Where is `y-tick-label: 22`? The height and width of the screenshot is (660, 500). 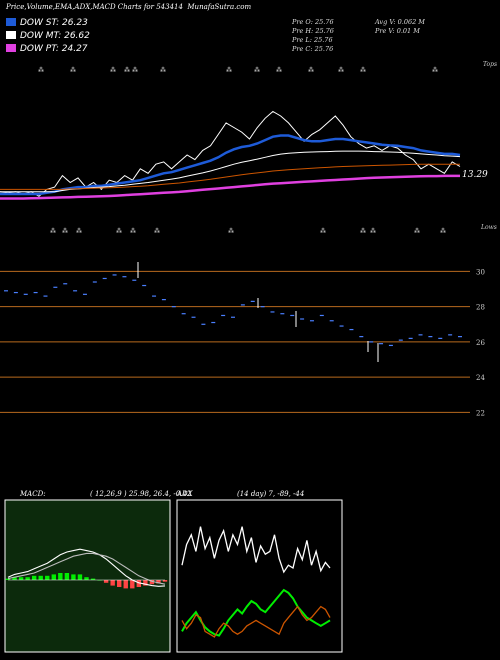 y-tick-label: 22 is located at coordinates (480, 413).